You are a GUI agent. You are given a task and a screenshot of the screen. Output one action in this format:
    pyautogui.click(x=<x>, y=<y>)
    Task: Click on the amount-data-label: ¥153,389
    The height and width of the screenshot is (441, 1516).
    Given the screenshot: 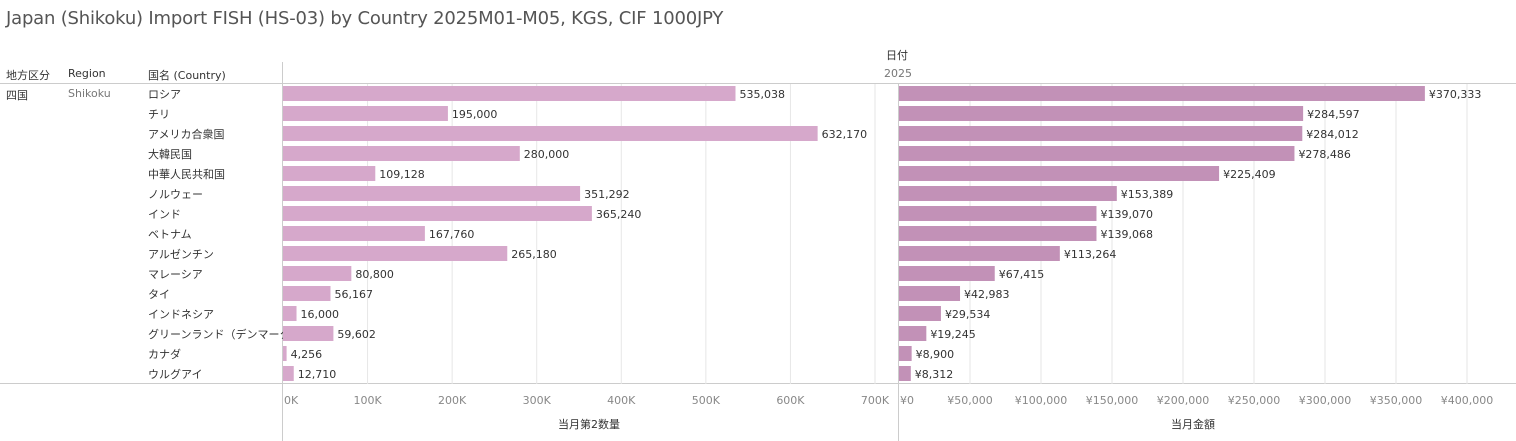 What is the action you would take?
    pyautogui.click(x=1147, y=194)
    